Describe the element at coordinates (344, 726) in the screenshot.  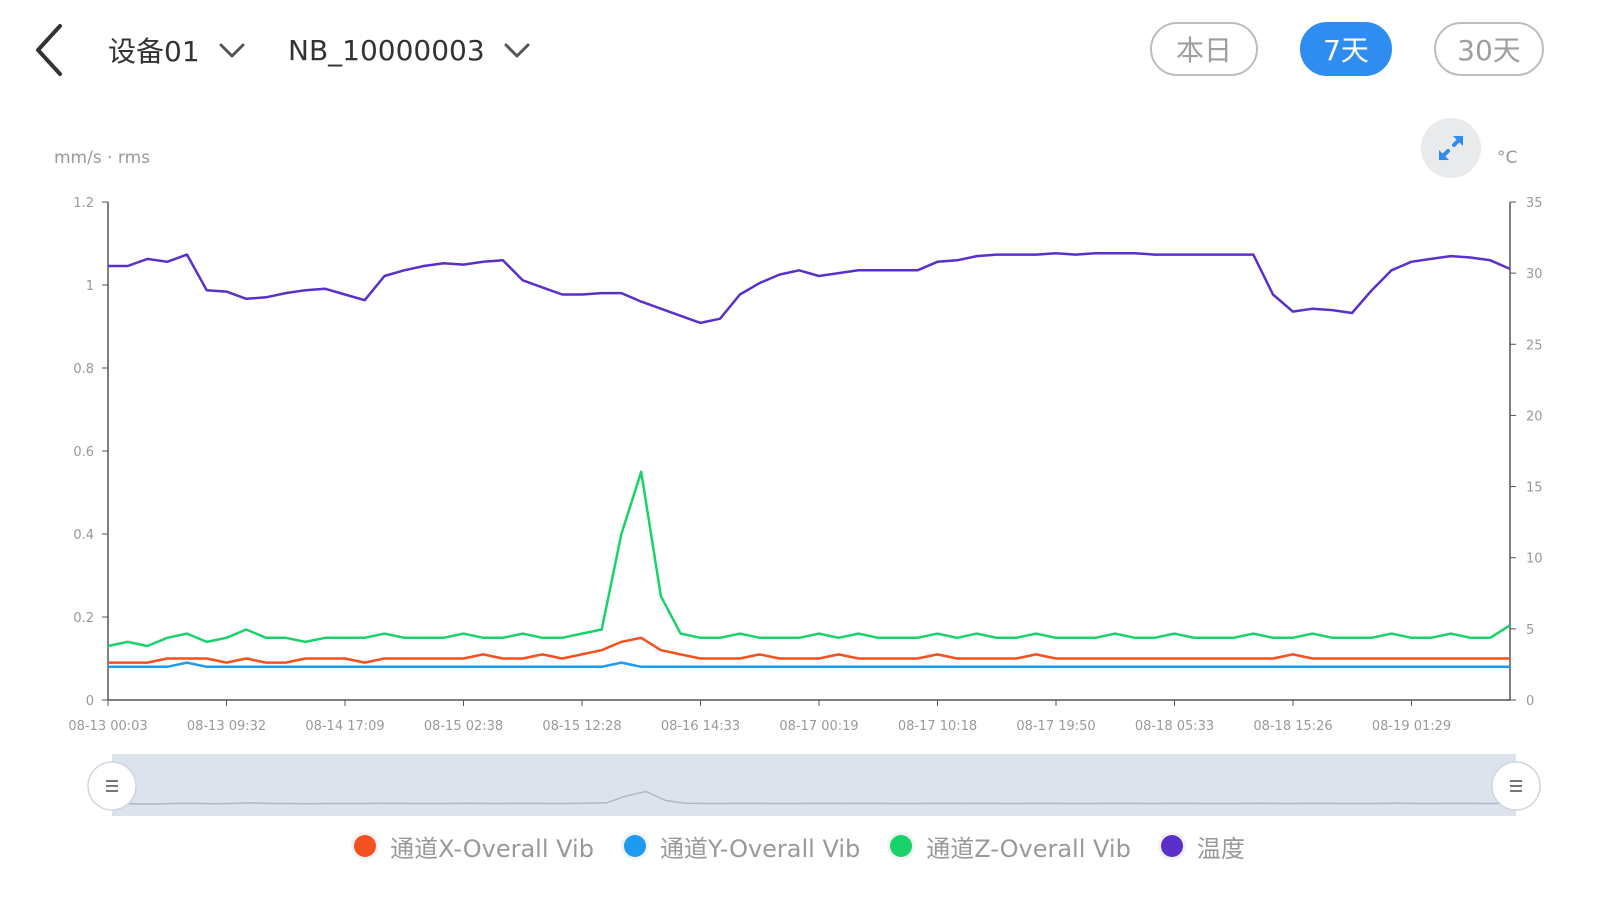
I see `x-tick-label: 08-14 17:09` at that location.